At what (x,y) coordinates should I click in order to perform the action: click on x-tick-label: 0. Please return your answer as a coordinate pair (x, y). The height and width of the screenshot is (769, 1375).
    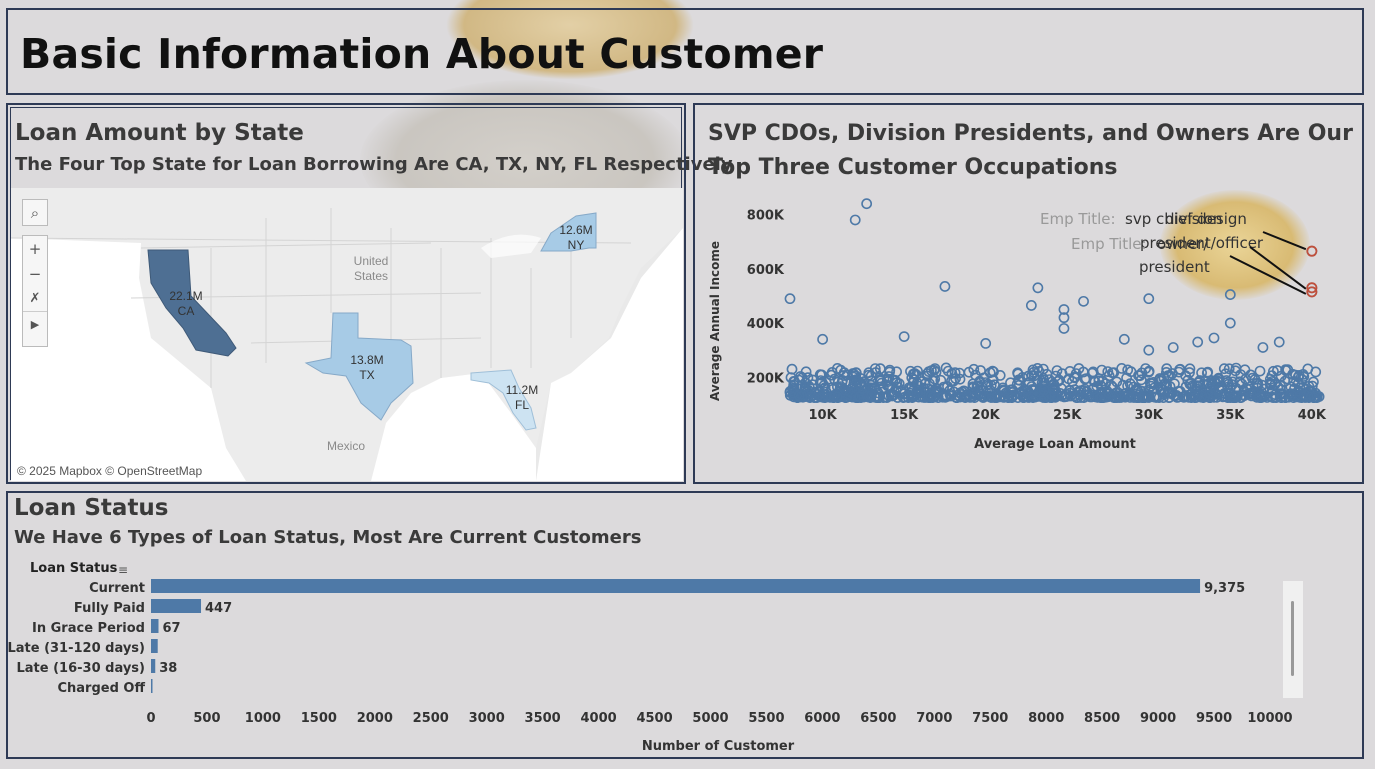
    Looking at the image, I should click on (150, 718).